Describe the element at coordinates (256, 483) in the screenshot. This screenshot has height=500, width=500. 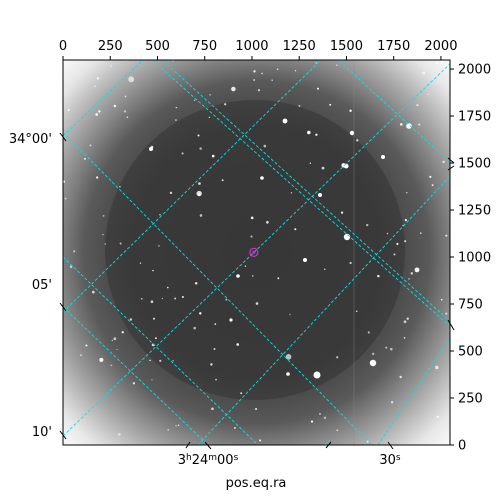
I see `bottom-axis-label: pos.eq.ra` at that location.